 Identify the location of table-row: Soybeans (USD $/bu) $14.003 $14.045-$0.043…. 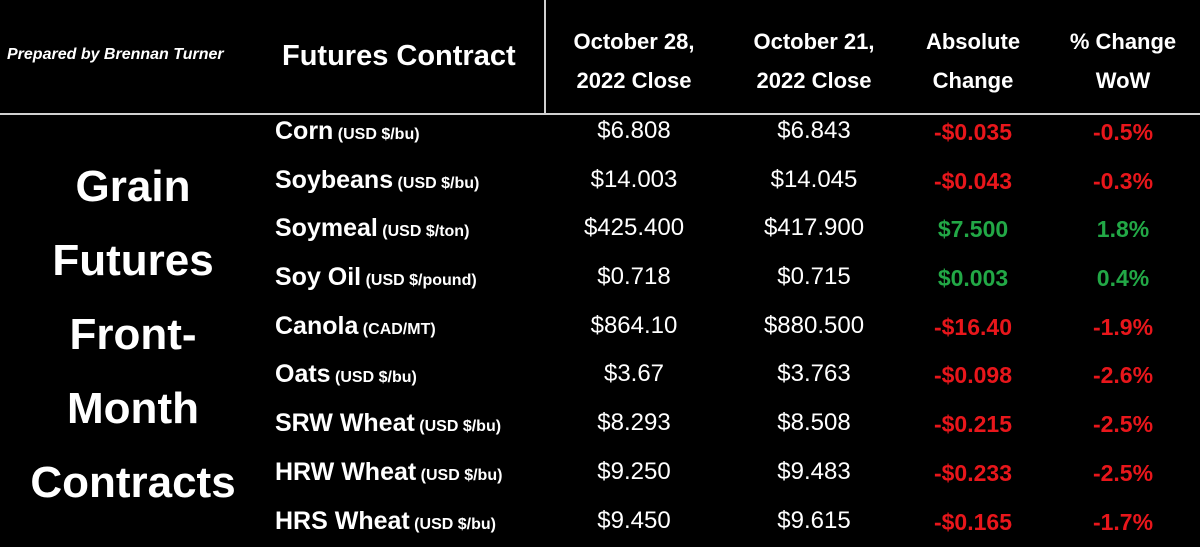
(600, 182).